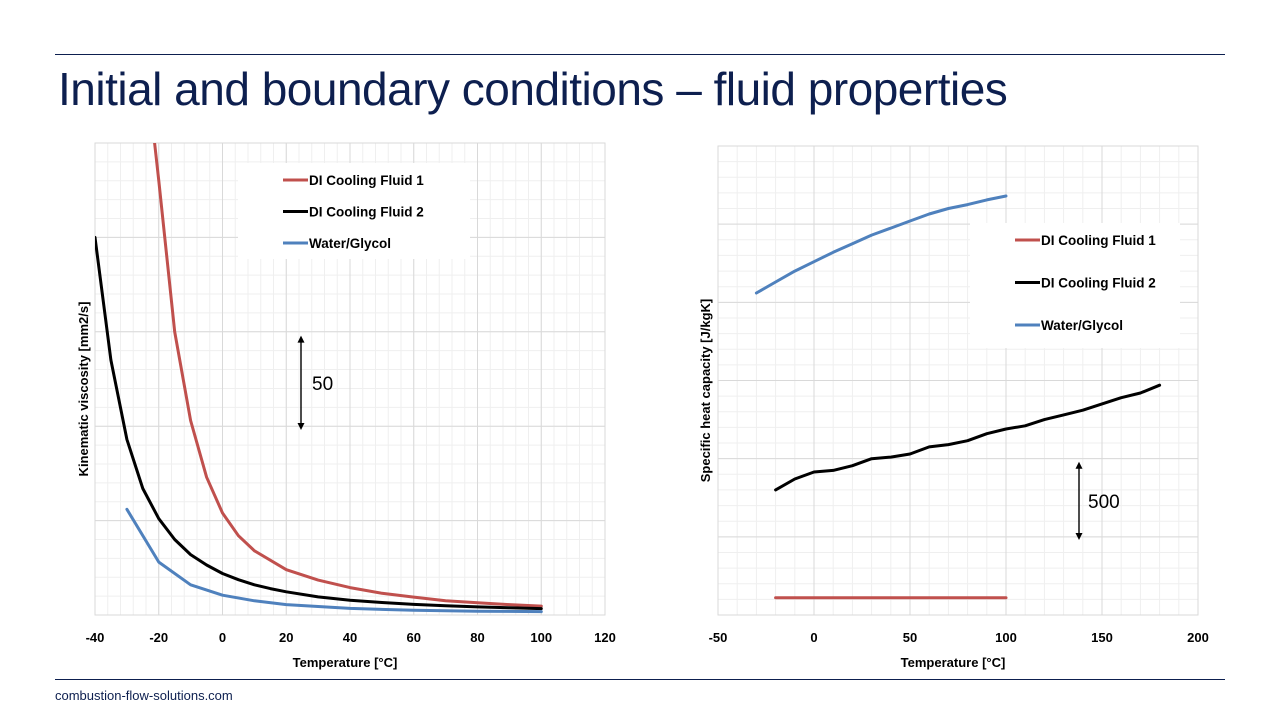 The image size is (1280, 720). What do you see at coordinates (640, 679) in the screenshot?
I see `bottom-rule` at bounding box center [640, 679].